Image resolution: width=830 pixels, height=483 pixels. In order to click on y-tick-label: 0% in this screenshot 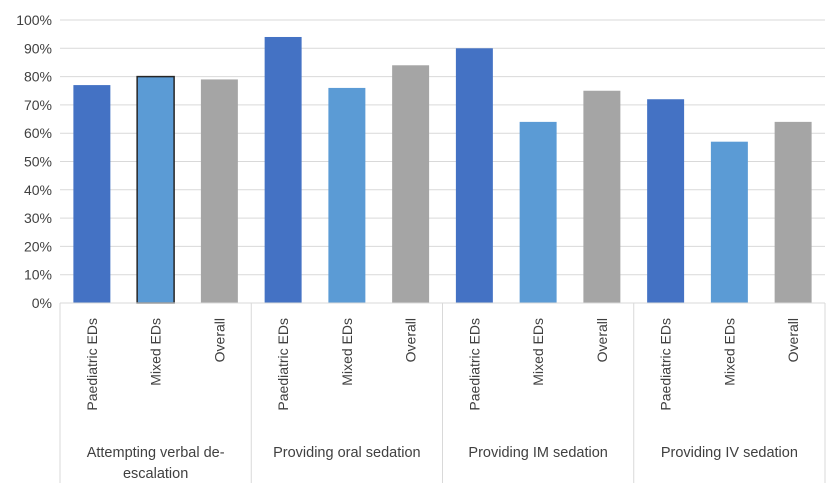, I will do `click(42, 303)`.